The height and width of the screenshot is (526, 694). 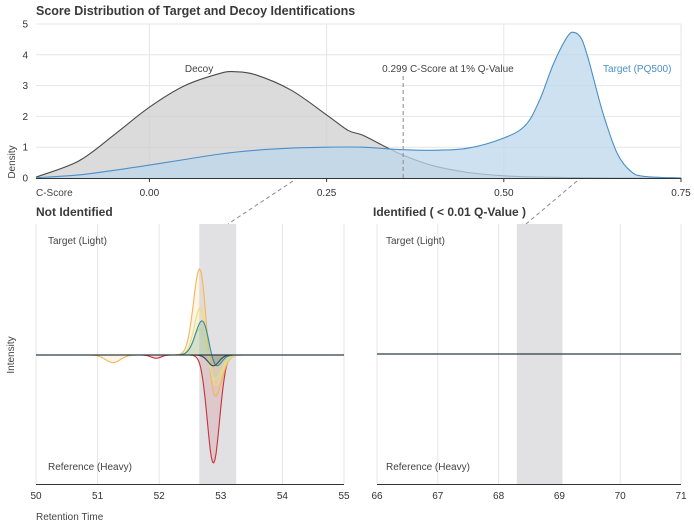 I want to click on x-tick-label: 50, so click(x=36, y=496).